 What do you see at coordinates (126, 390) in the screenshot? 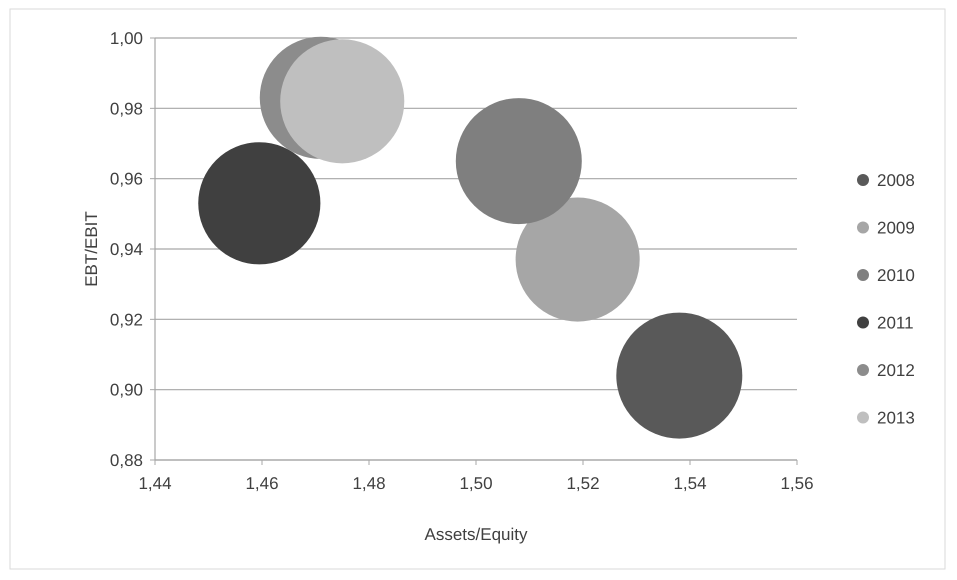
I see `y-tick-label: 0,90` at bounding box center [126, 390].